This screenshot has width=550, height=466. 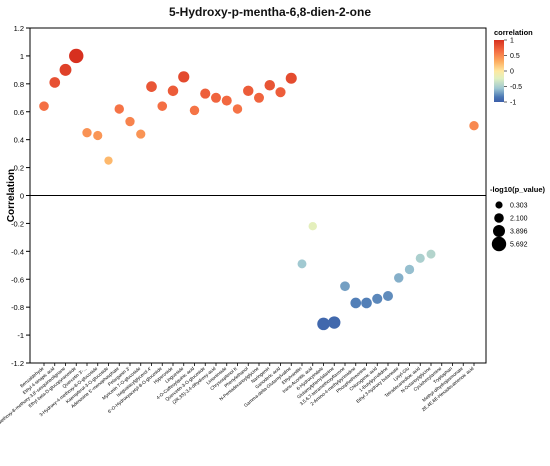 I want to click on size-legend: -log10(p_value) 0.303 2.100 3.896 5.692, so click(x=518, y=218).